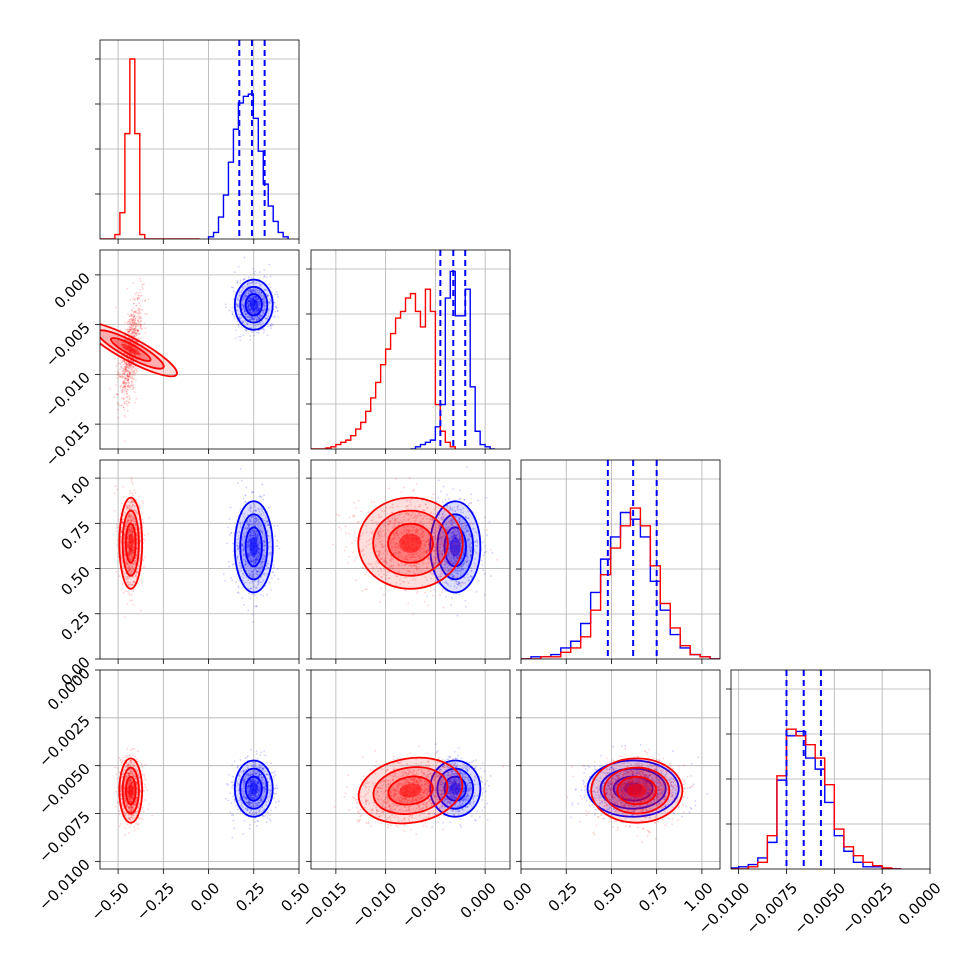 The width and height of the screenshot is (970, 970). What do you see at coordinates (374, 905) in the screenshot?
I see `x-tick-label: −0.010` at bounding box center [374, 905].